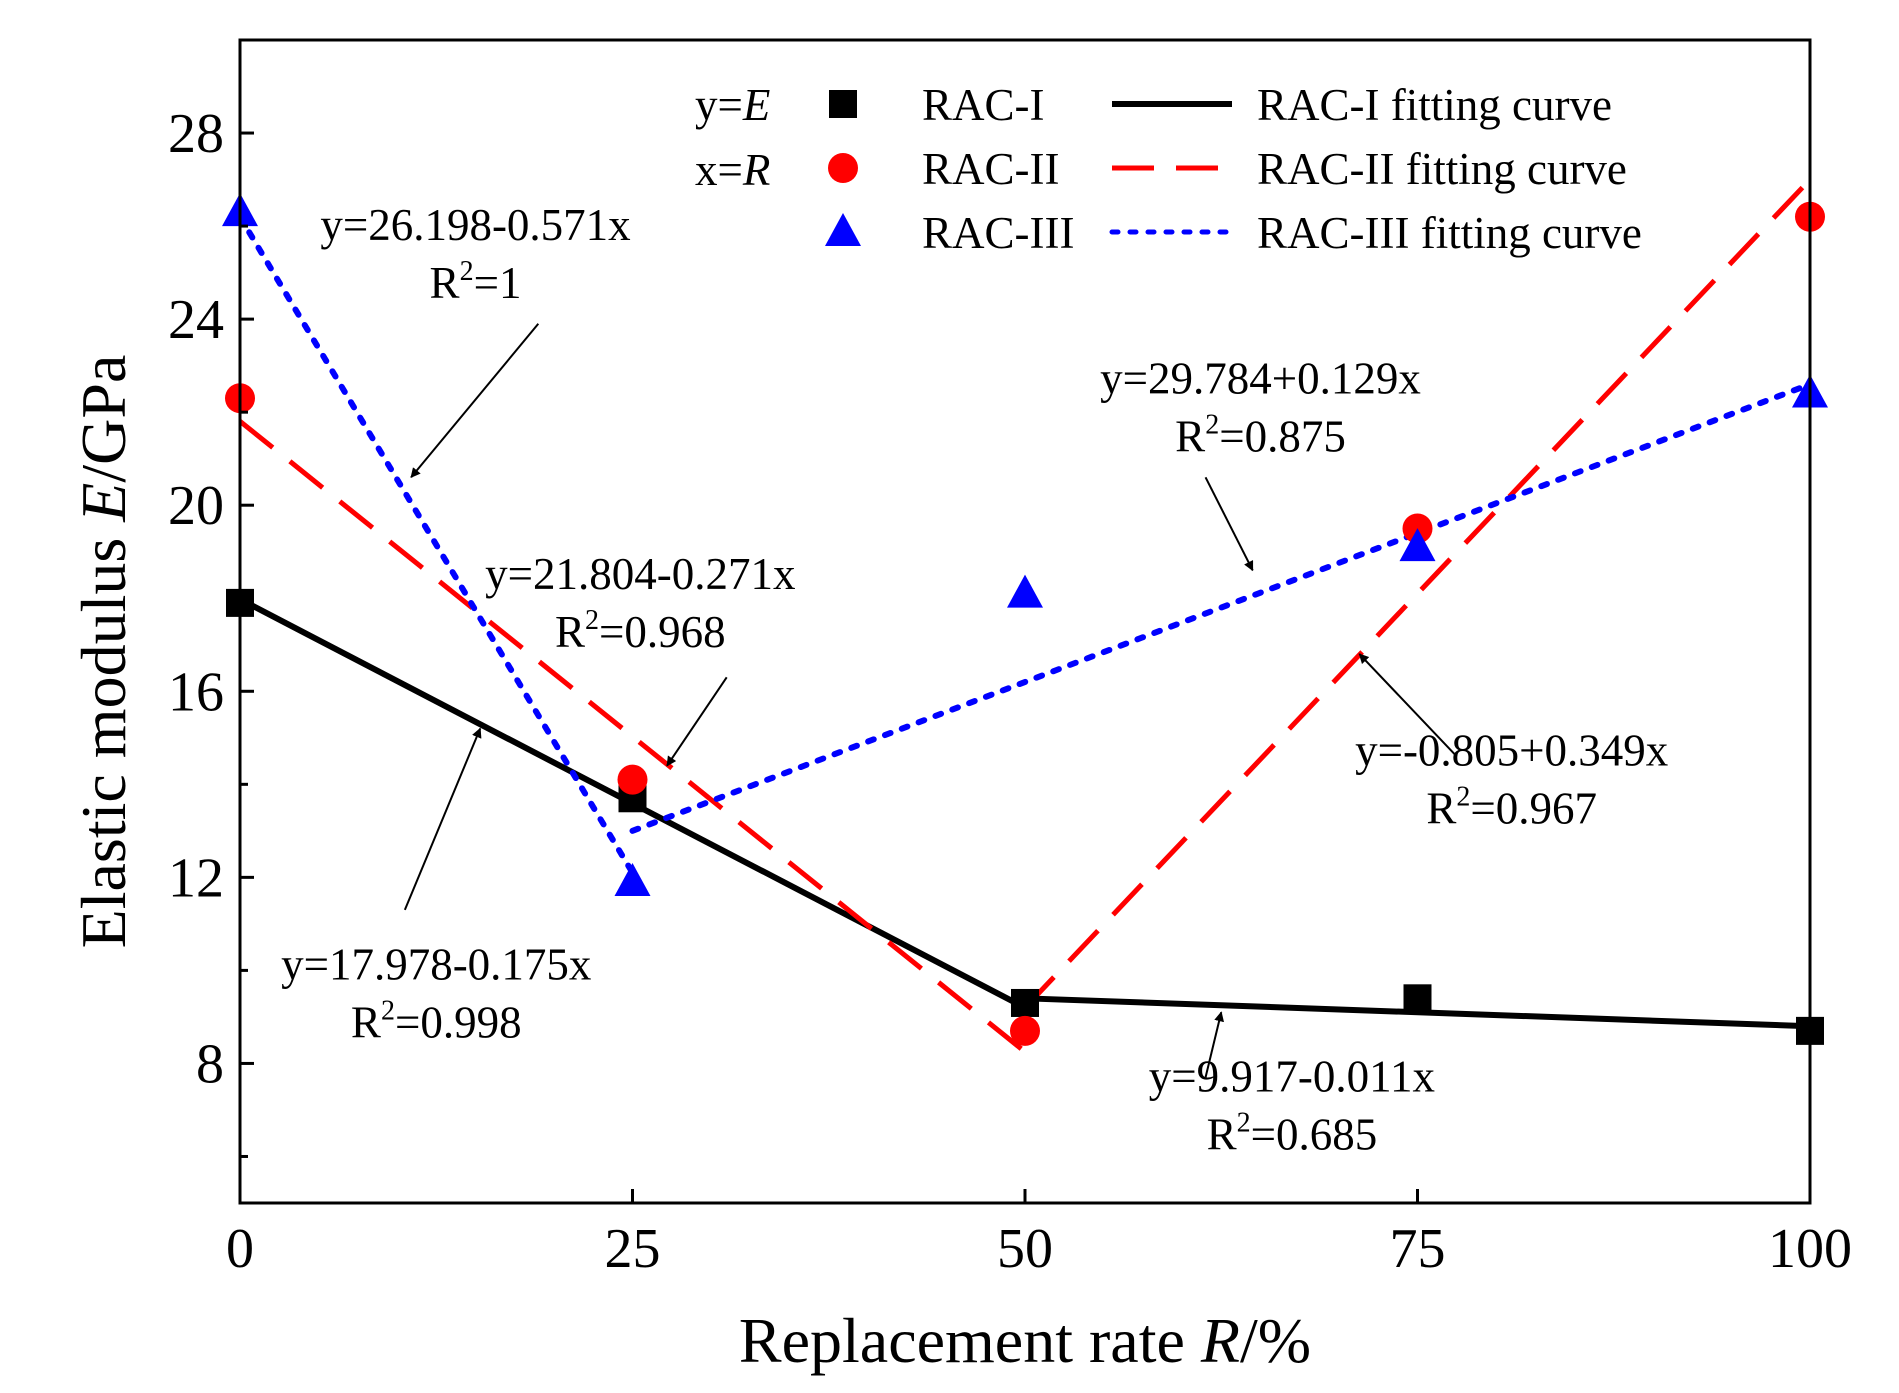 Image resolution: width=1899 pixels, height=1393 pixels. Describe the element at coordinates (436, 1022) in the screenshot. I see `annotation-r2: R2=0.998` at that location.